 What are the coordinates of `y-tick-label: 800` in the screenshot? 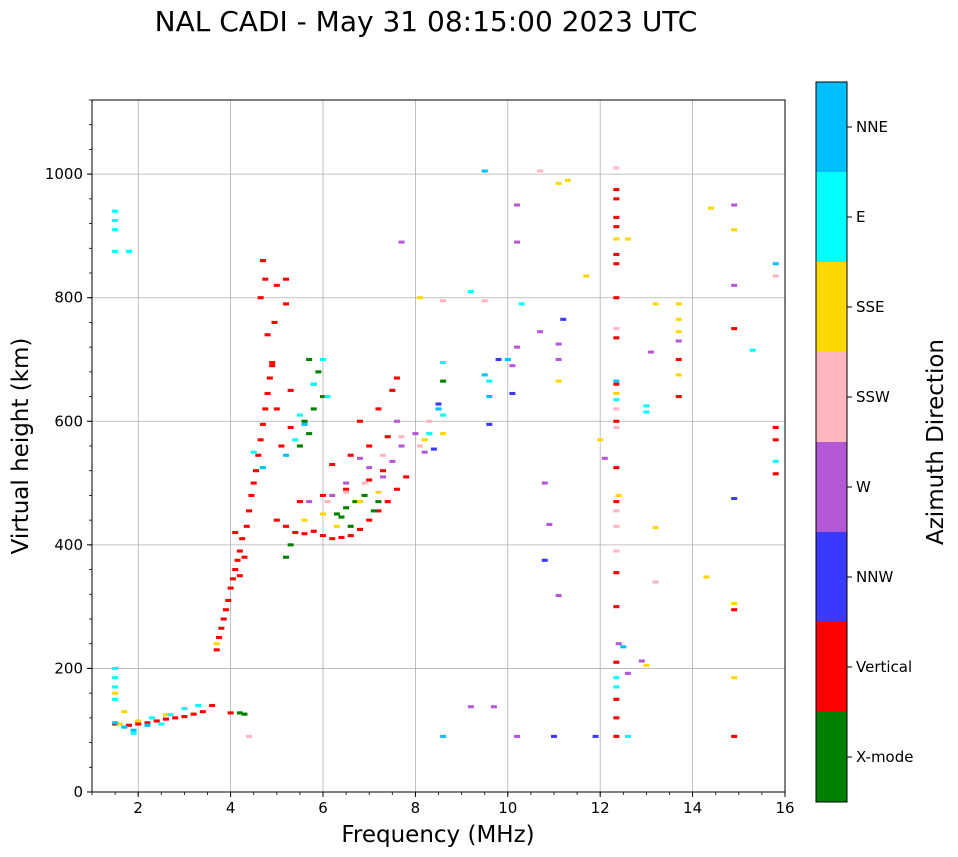 It's located at (68, 298).